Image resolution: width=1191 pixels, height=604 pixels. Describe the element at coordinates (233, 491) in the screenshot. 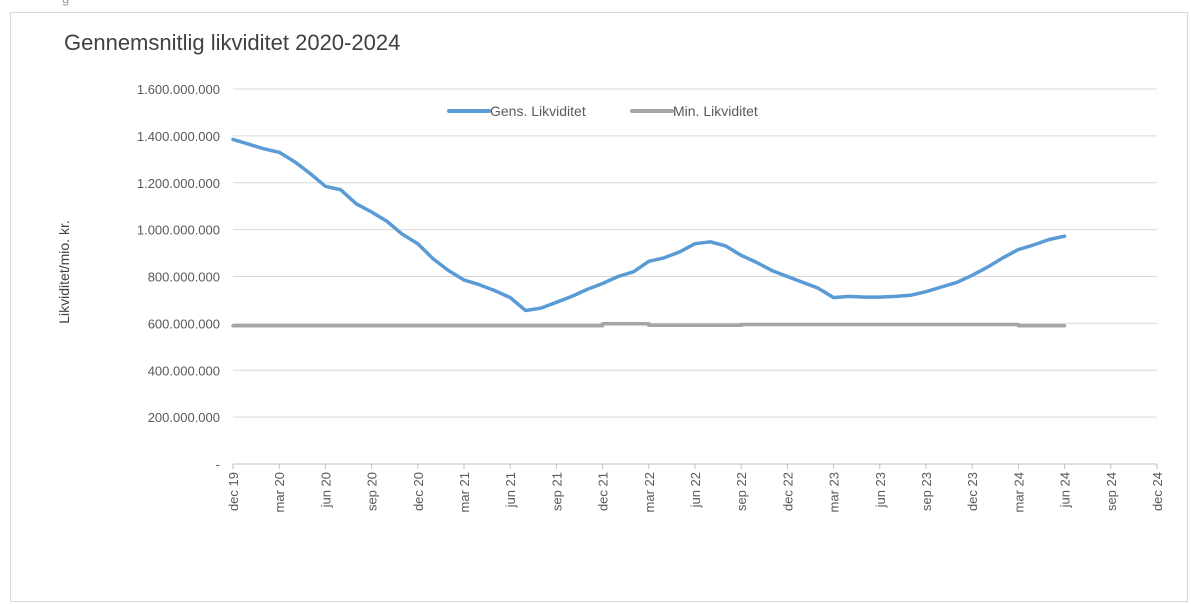

I see `x-tick-label: dec 19` at that location.